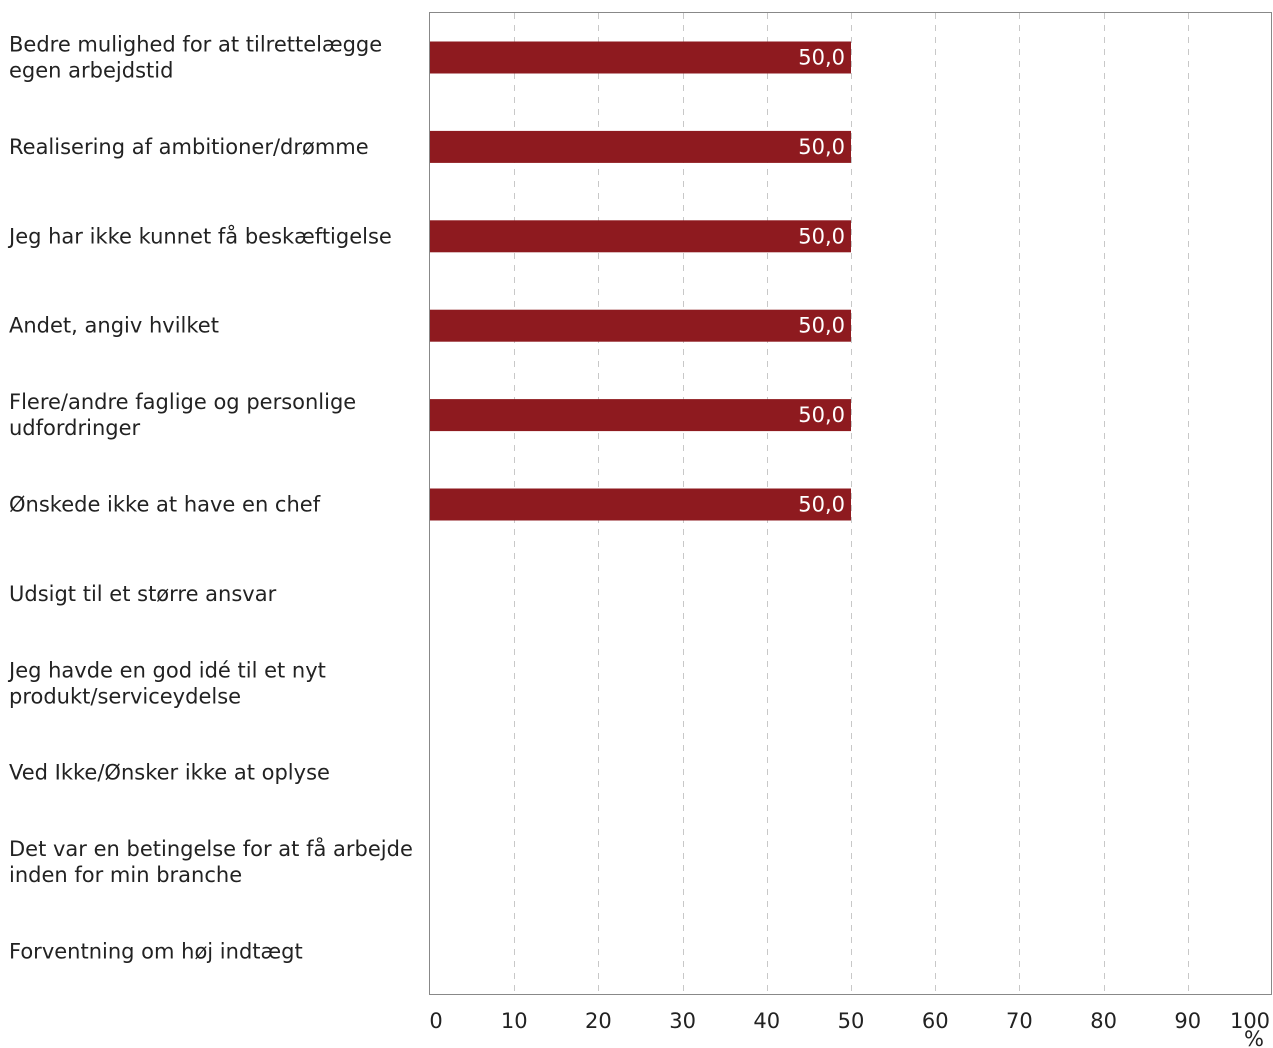  I want to click on data-label-2: 50,0, so click(821, 147).